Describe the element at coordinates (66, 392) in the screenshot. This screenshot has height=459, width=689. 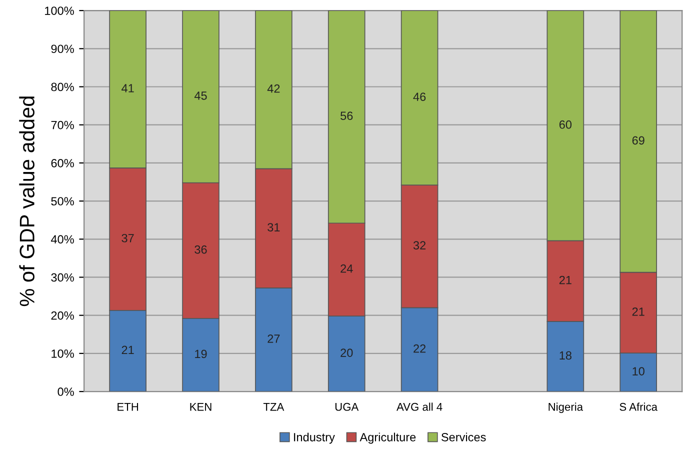
I see `y-tick-label: 0%` at that location.